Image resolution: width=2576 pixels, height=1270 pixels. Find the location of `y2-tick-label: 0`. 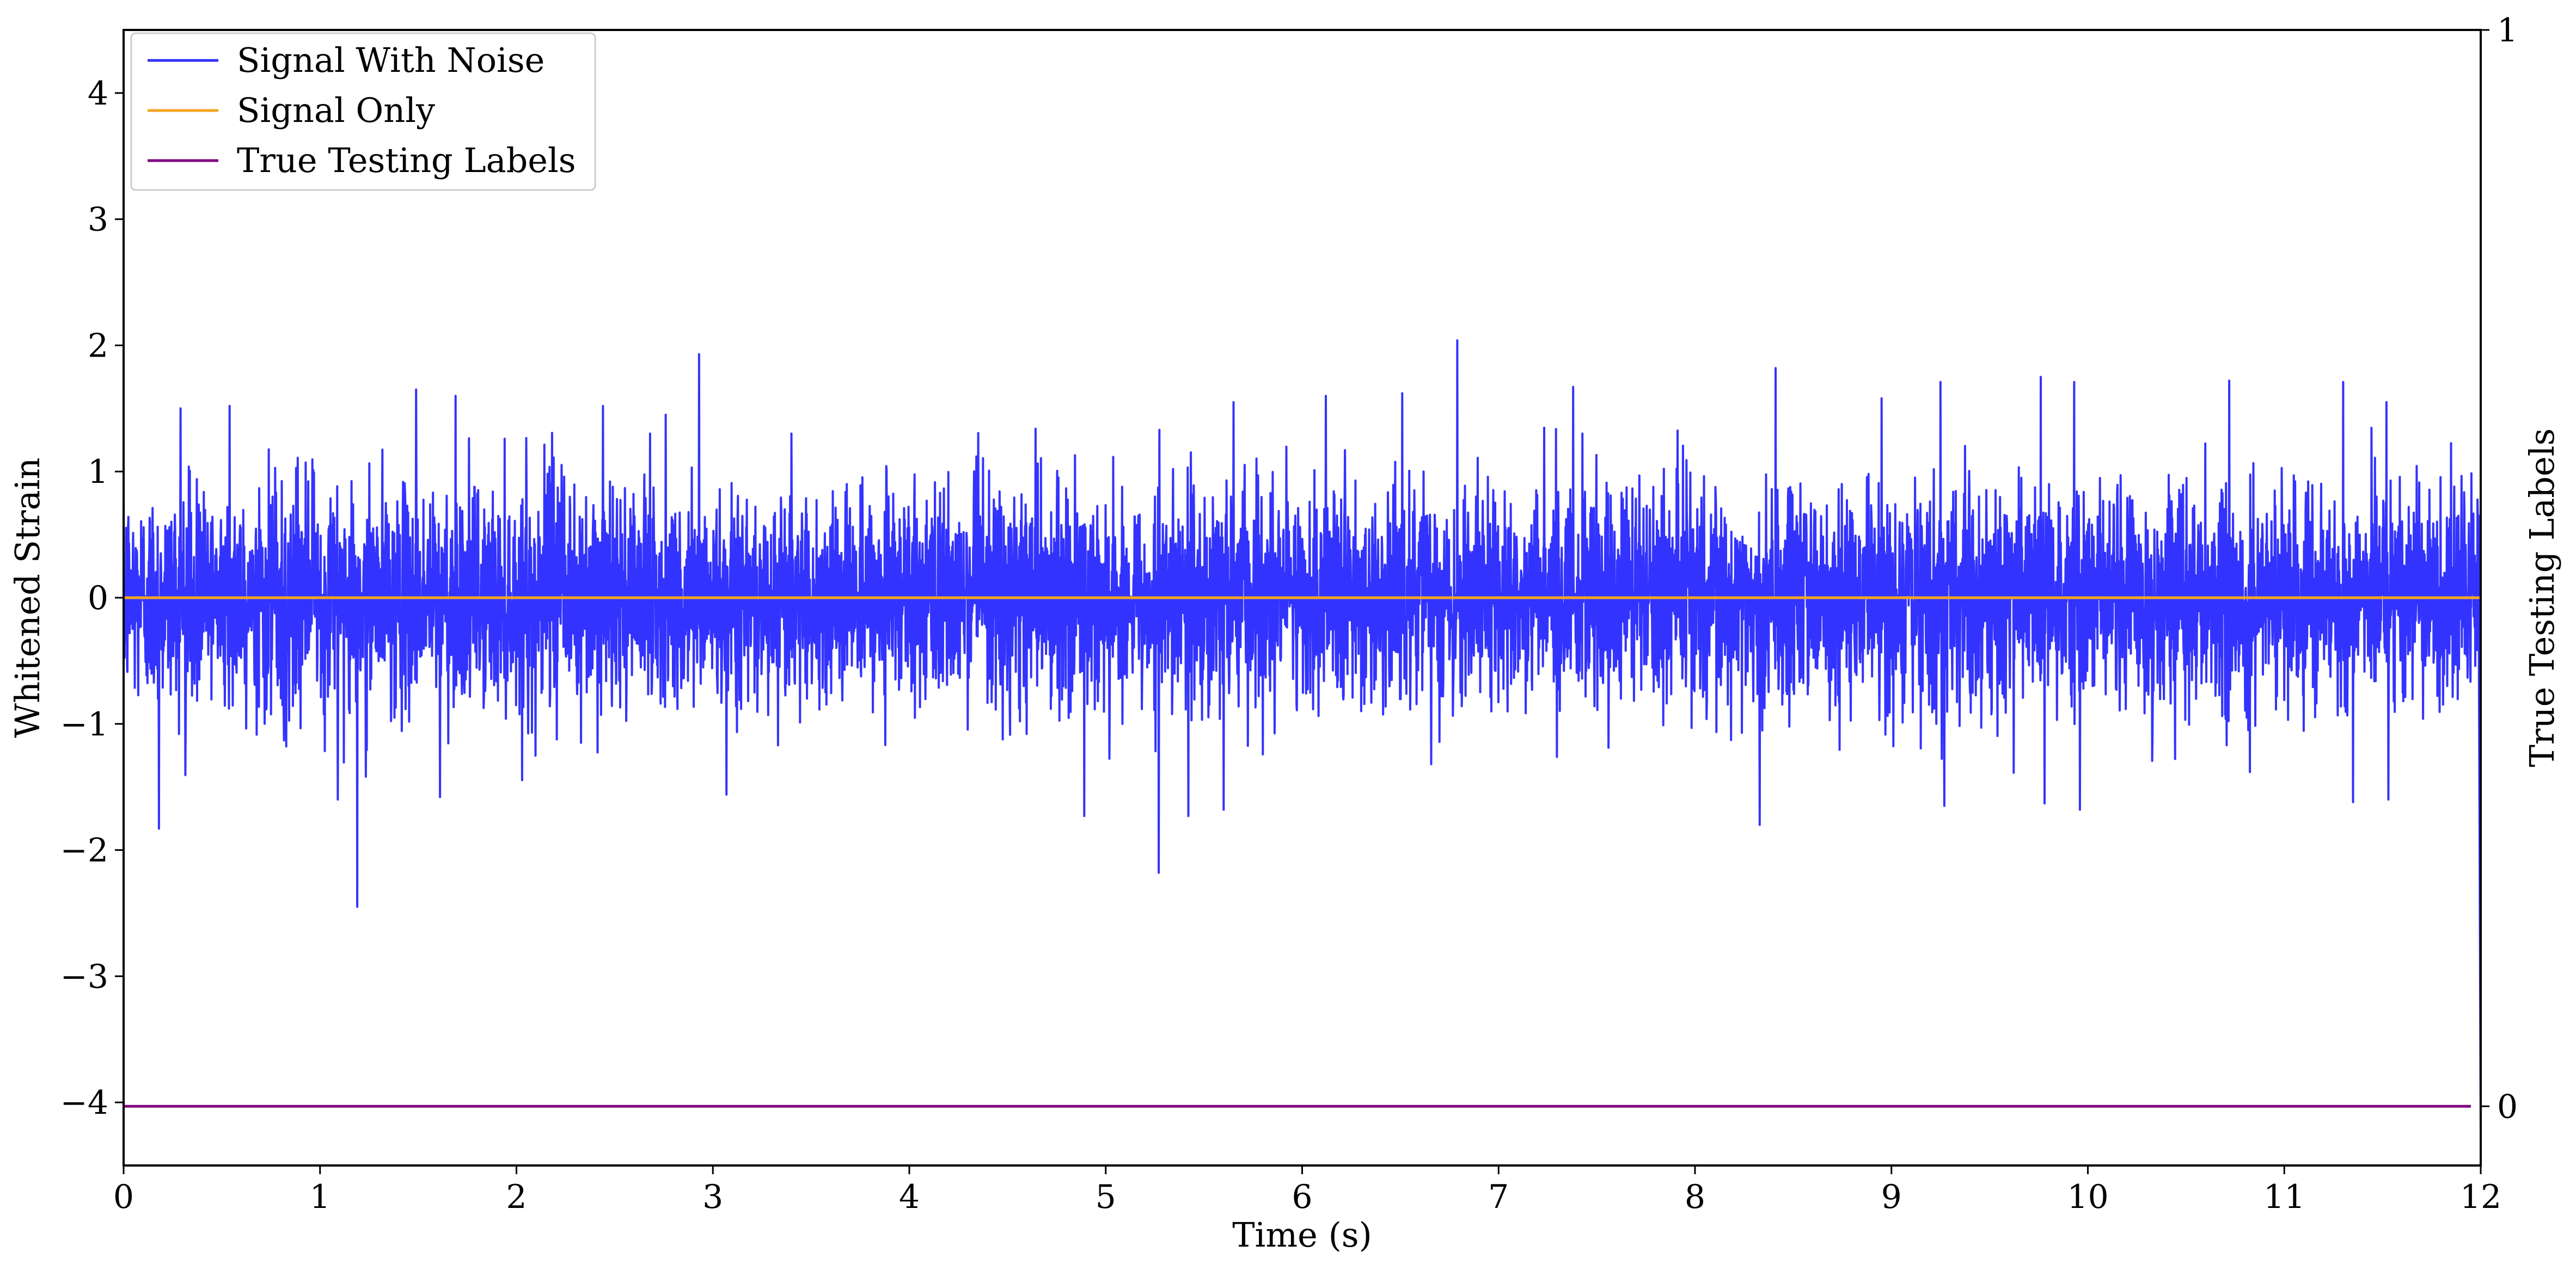

y2-tick-label: 0 is located at coordinates (2507, 1107).